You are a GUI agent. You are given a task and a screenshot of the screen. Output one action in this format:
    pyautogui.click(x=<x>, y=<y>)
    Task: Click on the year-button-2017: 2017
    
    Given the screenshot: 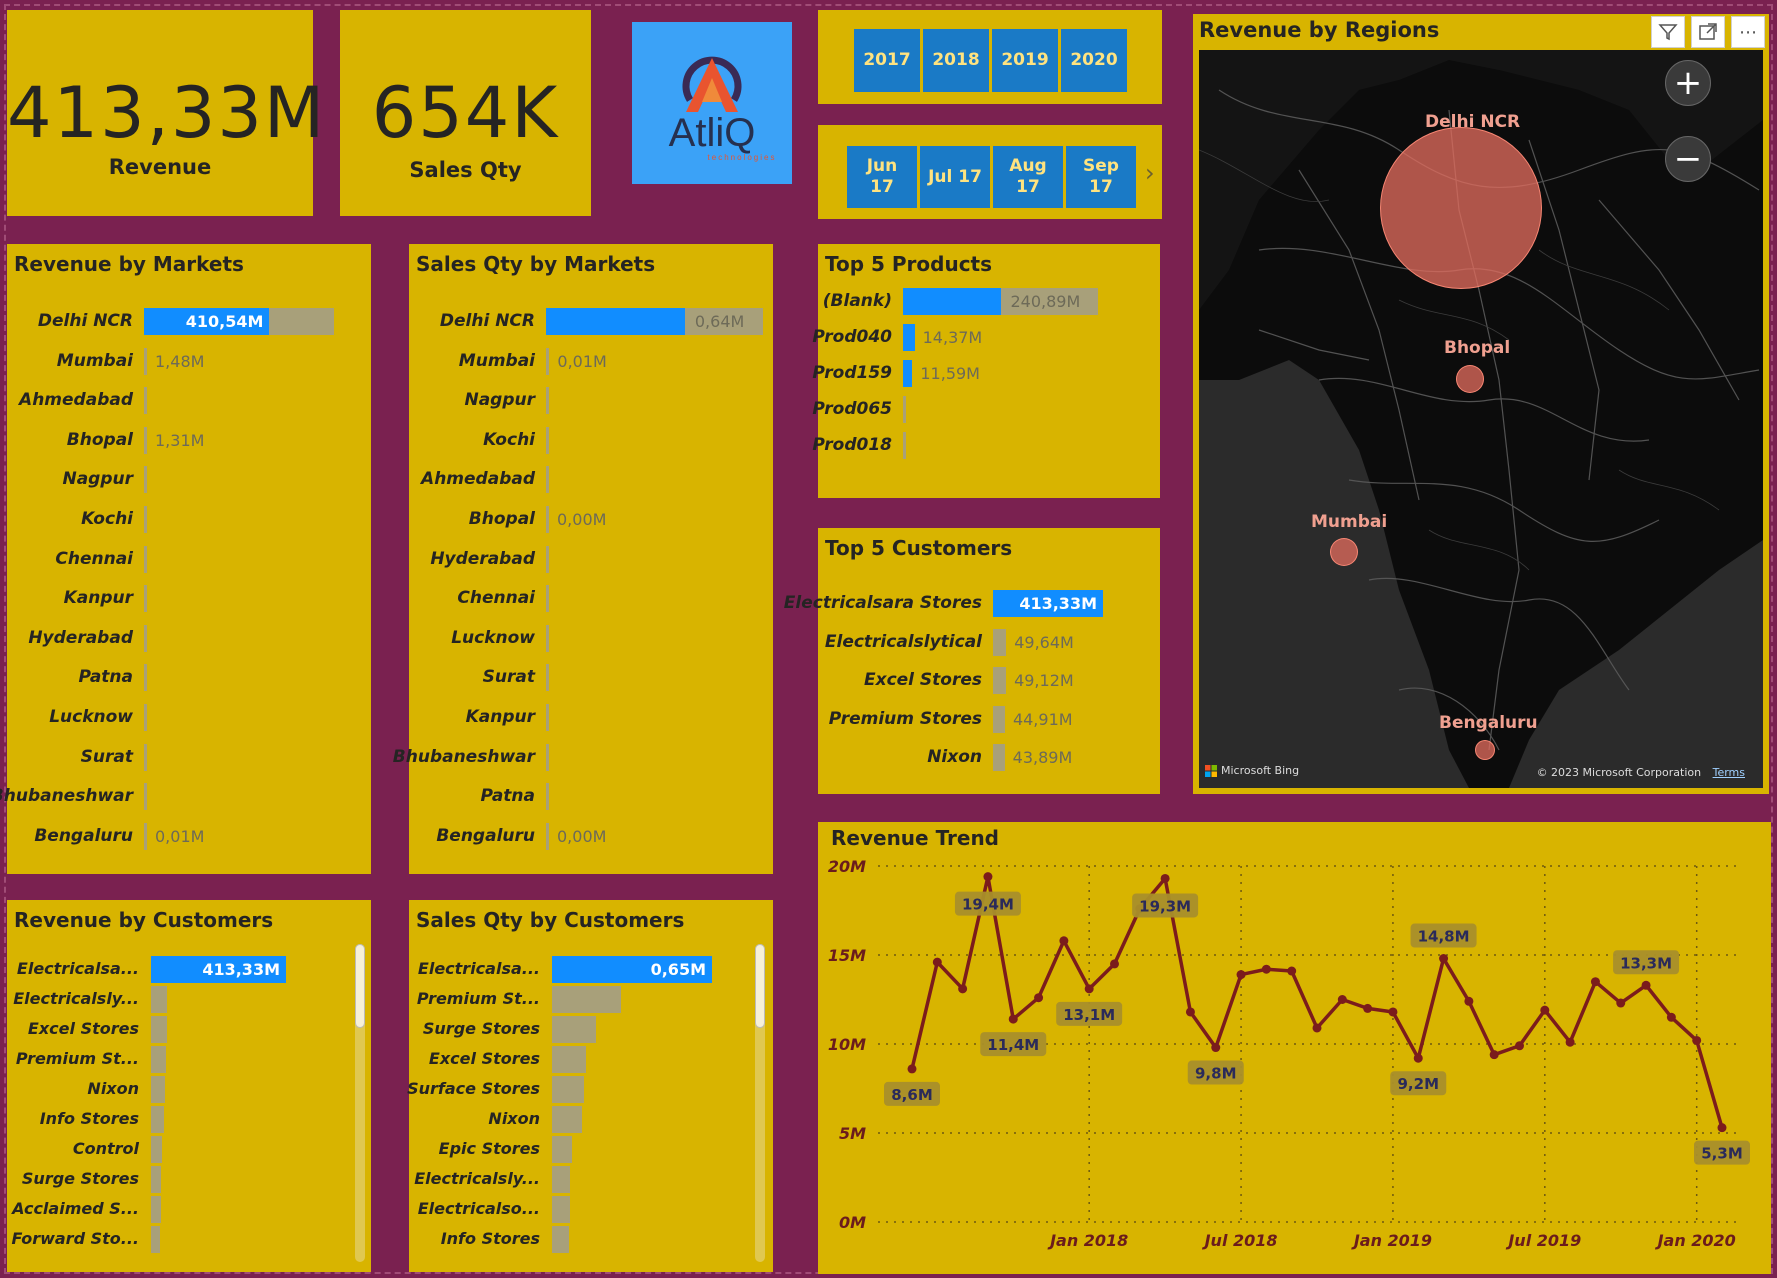 What is the action you would take?
    pyautogui.click(x=887, y=60)
    